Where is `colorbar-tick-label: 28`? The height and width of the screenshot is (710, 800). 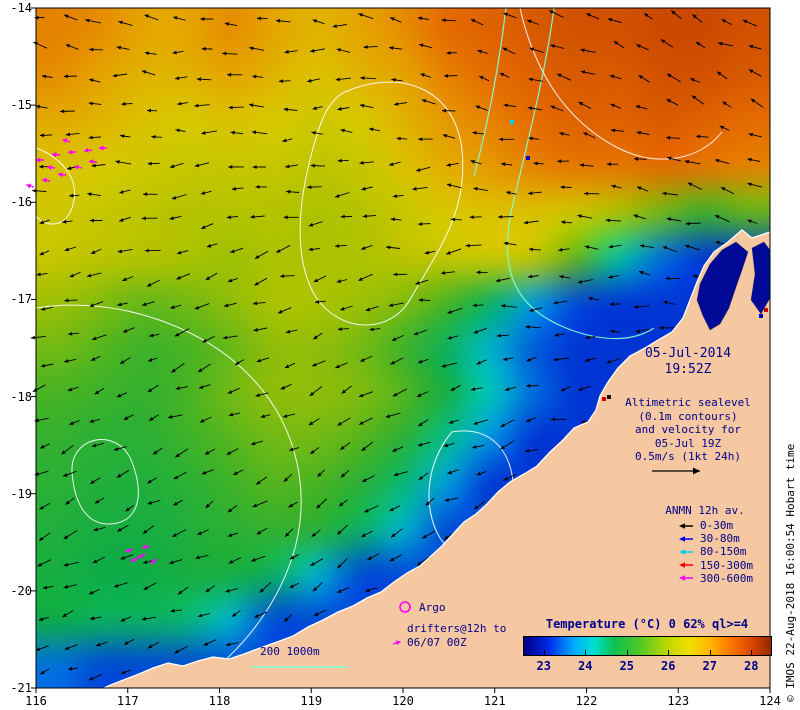
colorbar-tick-label: 28 is located at coordinates (751, 666).